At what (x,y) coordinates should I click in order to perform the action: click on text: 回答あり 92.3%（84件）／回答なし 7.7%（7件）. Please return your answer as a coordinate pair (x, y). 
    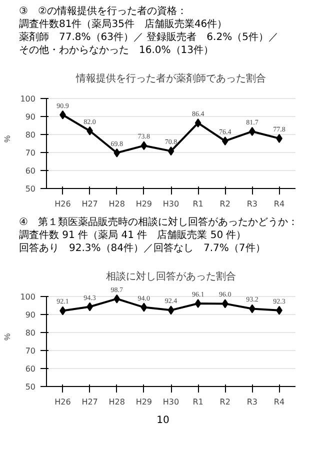
    Looking at the image, I should click on (142, 248).